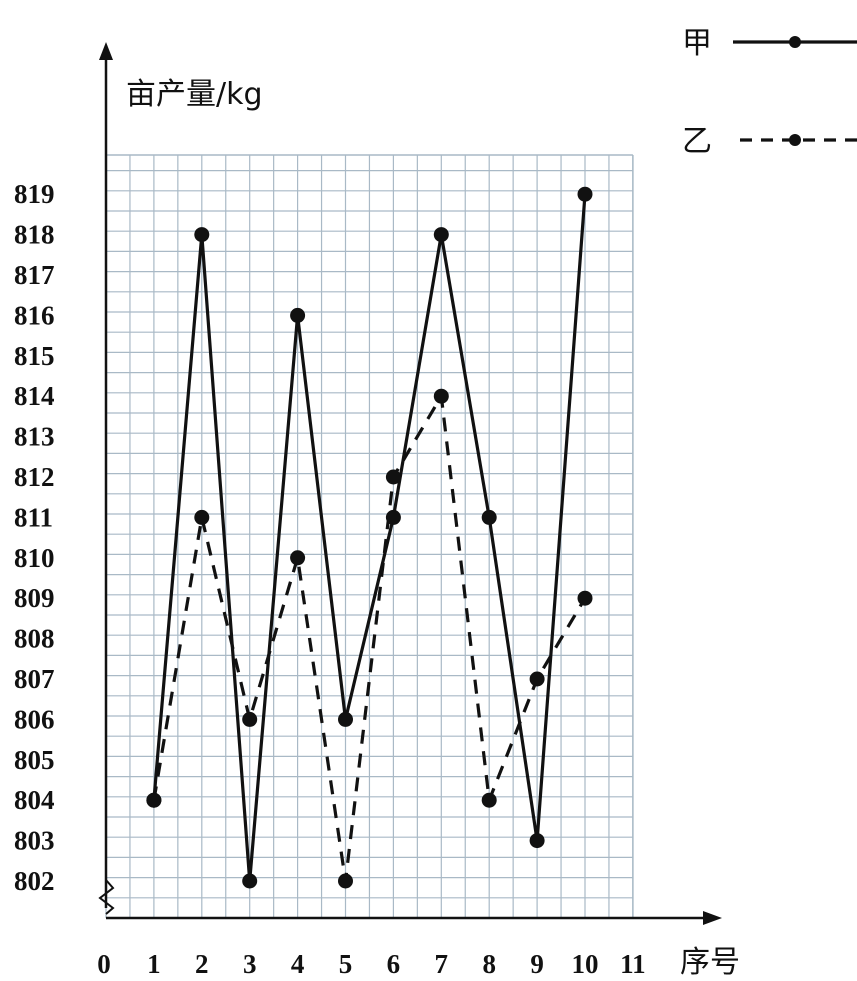 The image size is (857, 981). Describe the element at coordinates (34, 841) in the screenshot. I see `y-tick-label: 803` at that location.